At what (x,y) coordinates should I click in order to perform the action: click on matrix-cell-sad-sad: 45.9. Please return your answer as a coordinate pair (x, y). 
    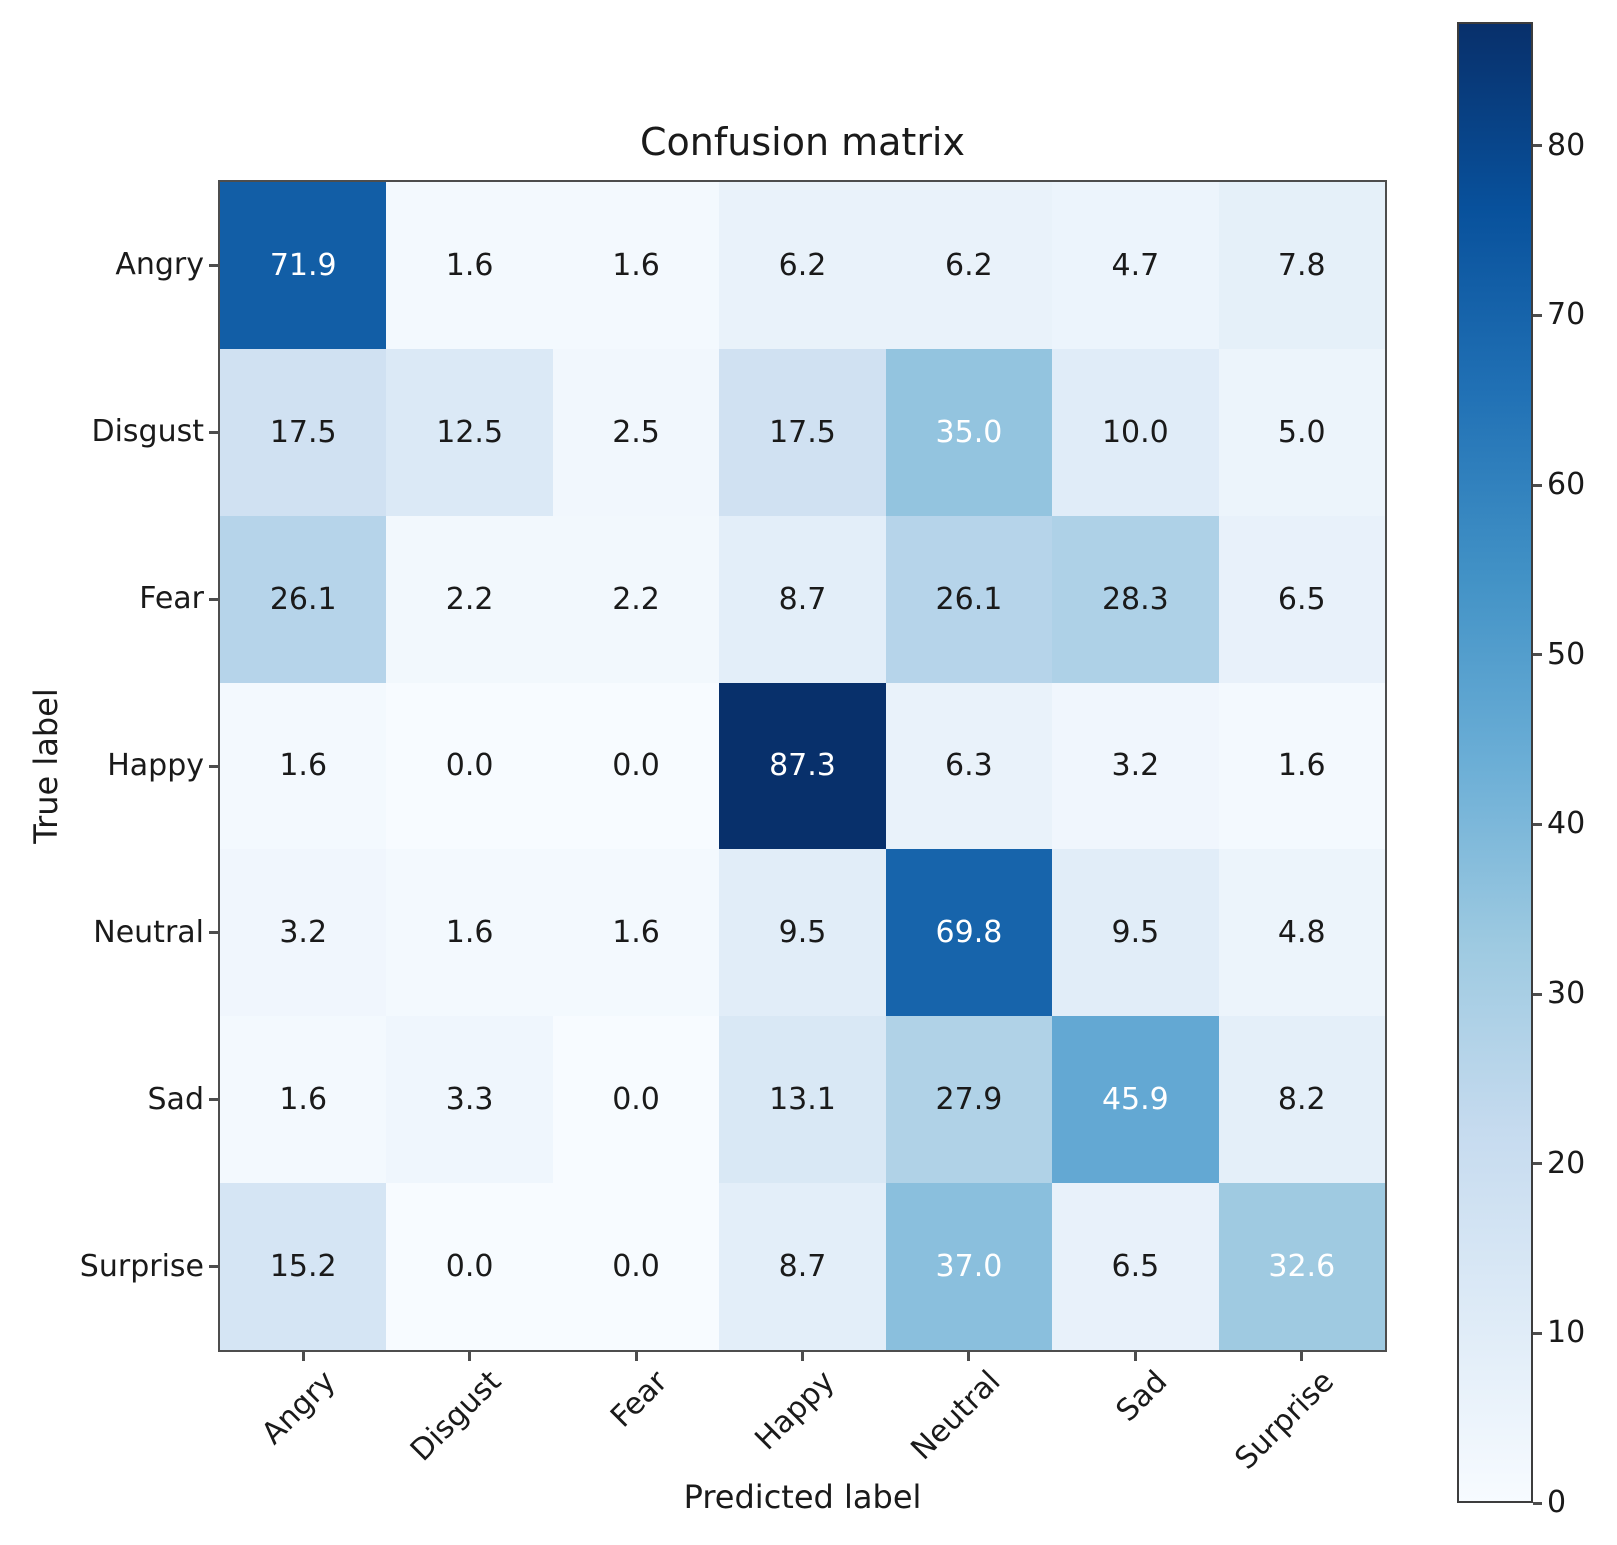
    Looking at the image, I should click on (1135, 1100).